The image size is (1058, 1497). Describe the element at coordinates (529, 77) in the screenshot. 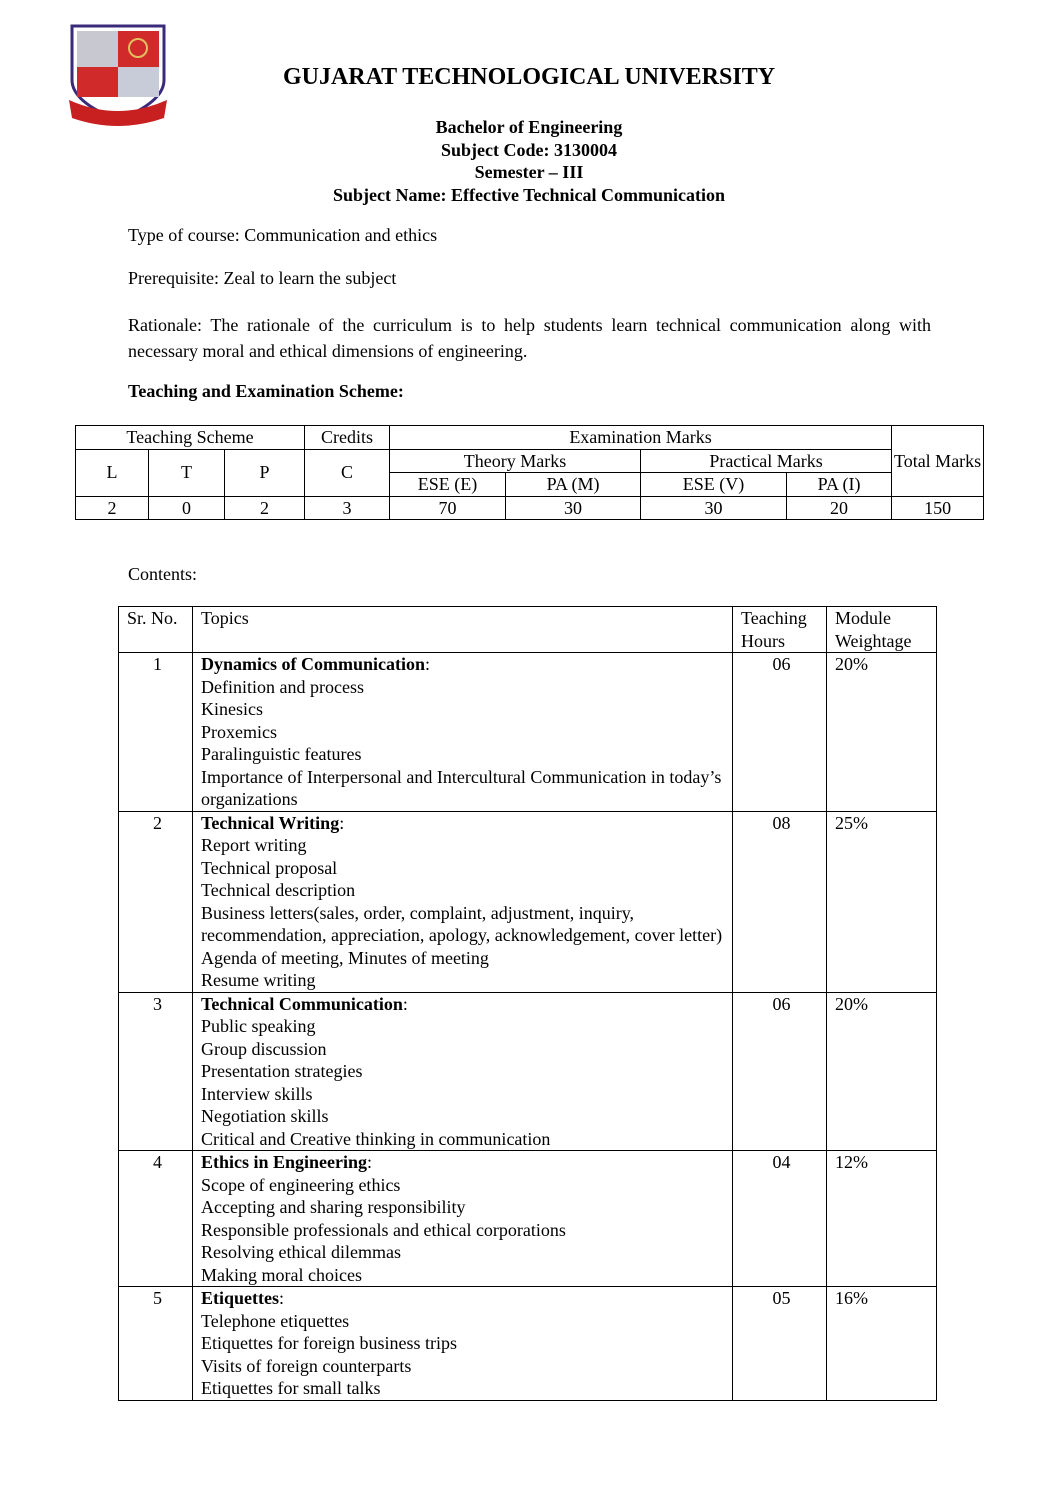

I see `university-name: GUJARAT TECHNOLOGICAL UNIVERSITY` at that location.